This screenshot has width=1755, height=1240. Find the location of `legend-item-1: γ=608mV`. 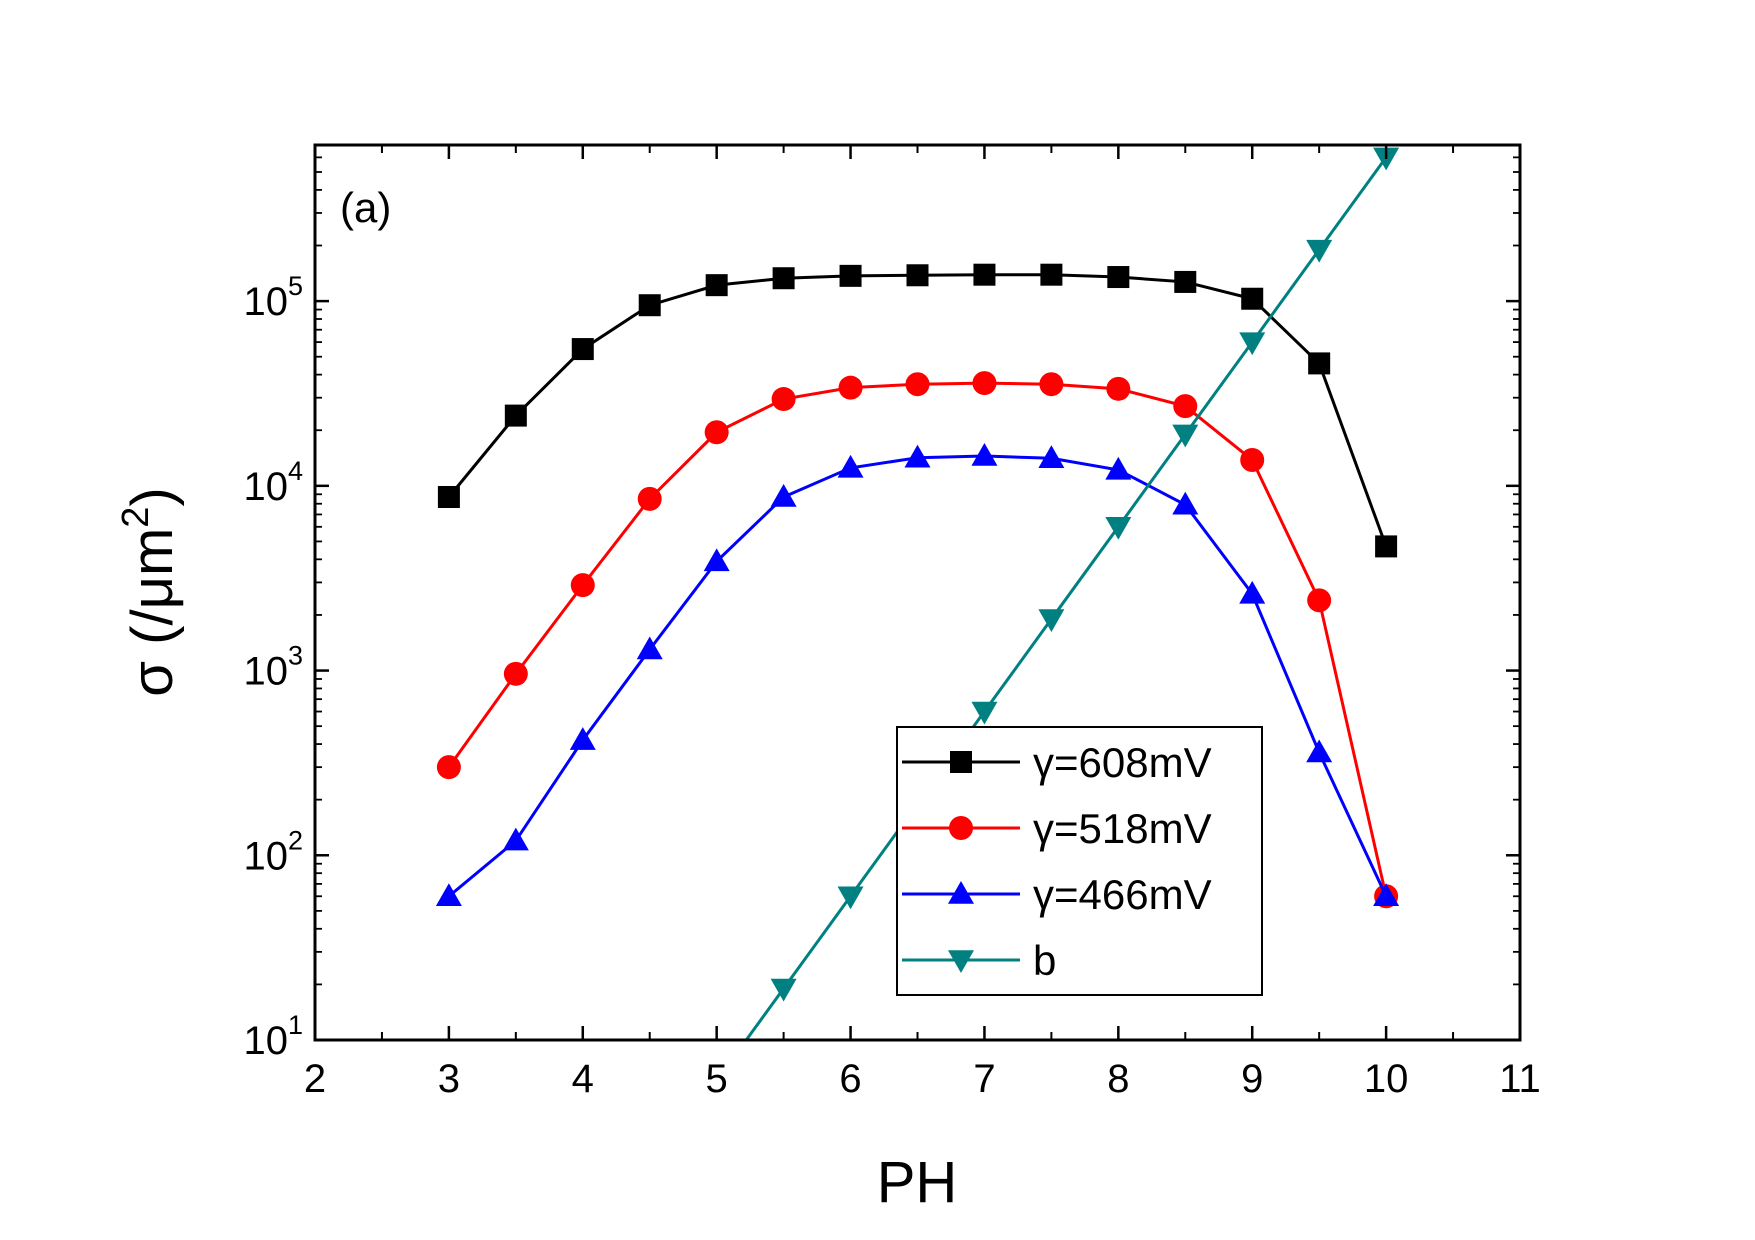

legend-item-1: γ=608mV is located at coordinates (1057, 762).